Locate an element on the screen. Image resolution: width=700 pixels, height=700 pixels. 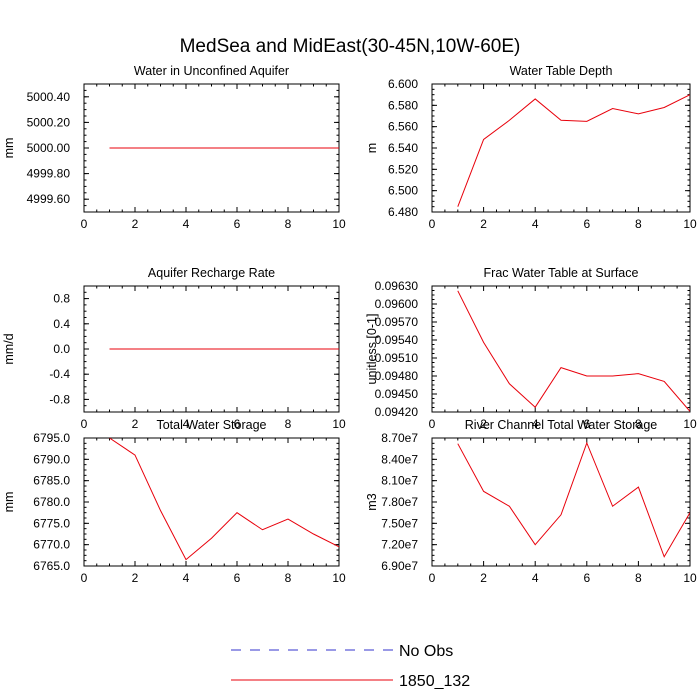
y-tick-label: 5000.40 is located at coordinates (49, 97).